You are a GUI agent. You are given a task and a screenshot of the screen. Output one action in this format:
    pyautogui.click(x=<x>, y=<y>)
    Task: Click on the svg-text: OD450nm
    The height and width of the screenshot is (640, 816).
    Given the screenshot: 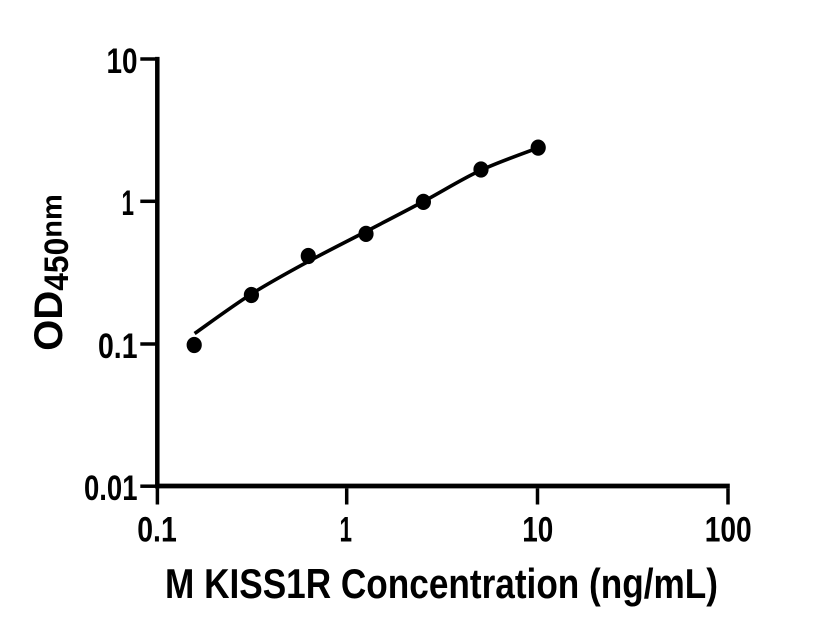 What is the action you would take?
    pyautogui.click(x=51, y=272)
    